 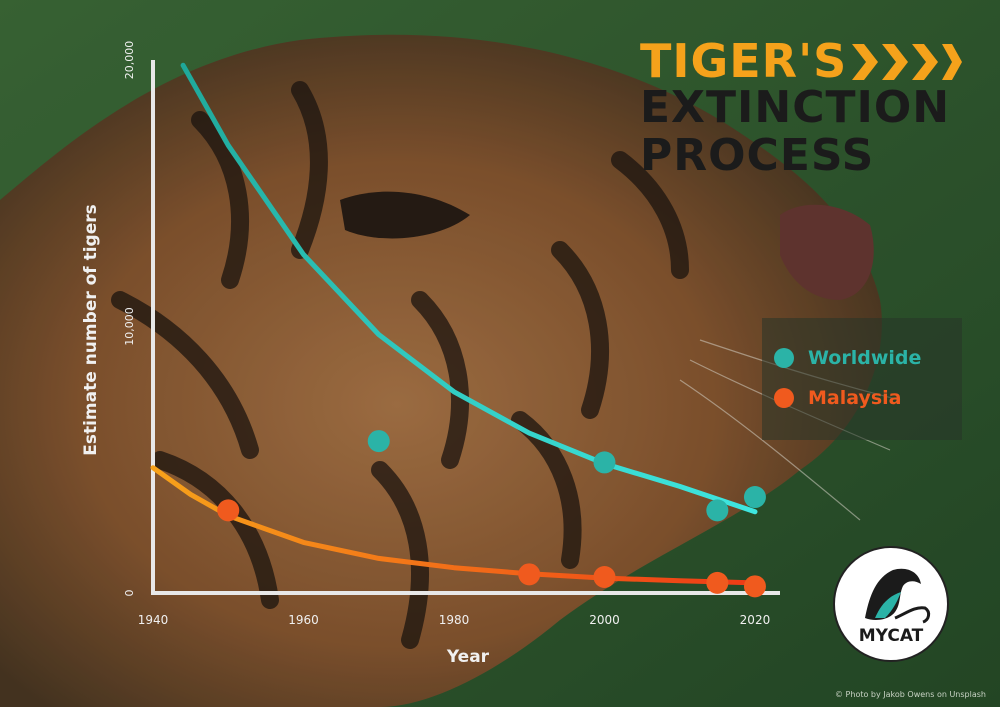 What do you see at coordinates (468, 657) in the screenshot?
I see `x-axis-label: Year` at bounding box center [468, 657].